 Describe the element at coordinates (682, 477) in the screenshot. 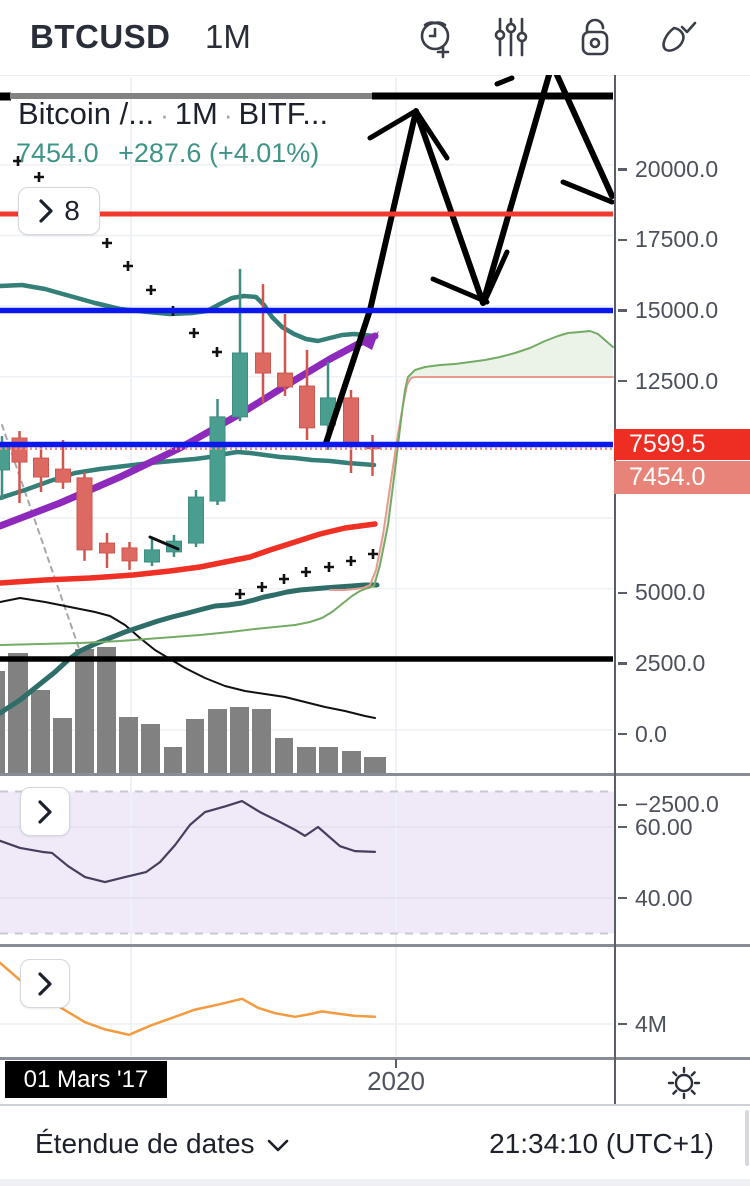

I see `last-price-badge: 7454.0` at that location.